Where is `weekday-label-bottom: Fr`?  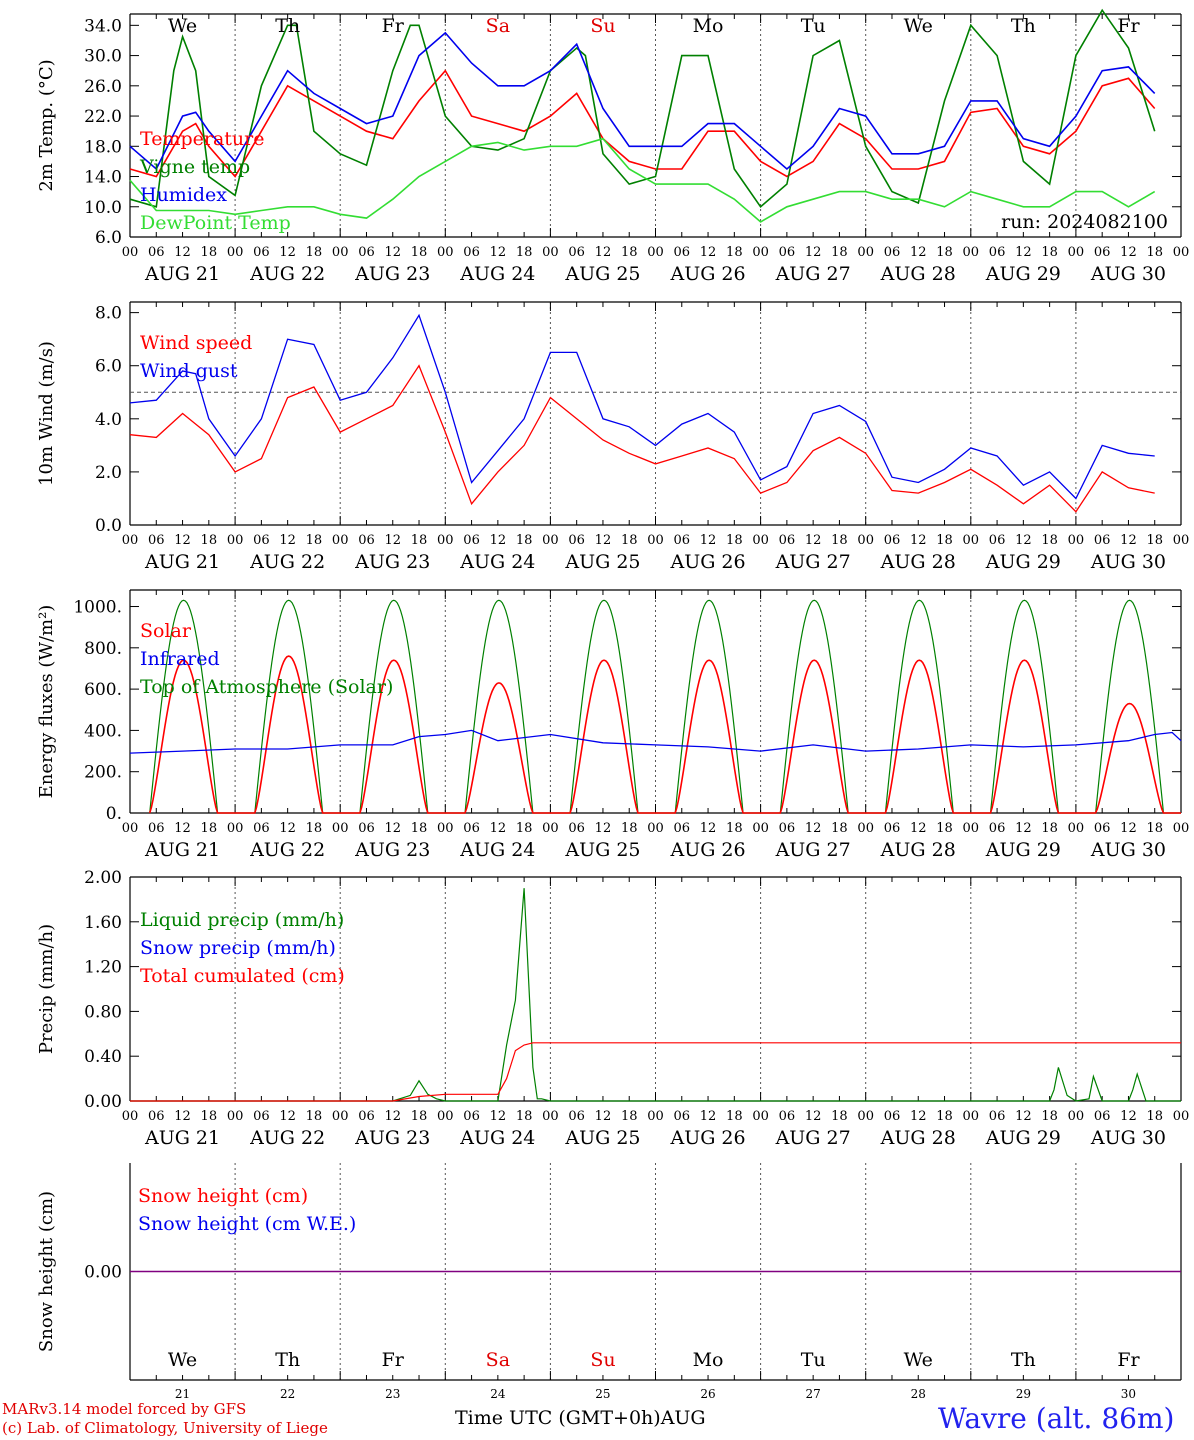 weekday-label-bottom: Fr is located at coordinates (1128, 1360).